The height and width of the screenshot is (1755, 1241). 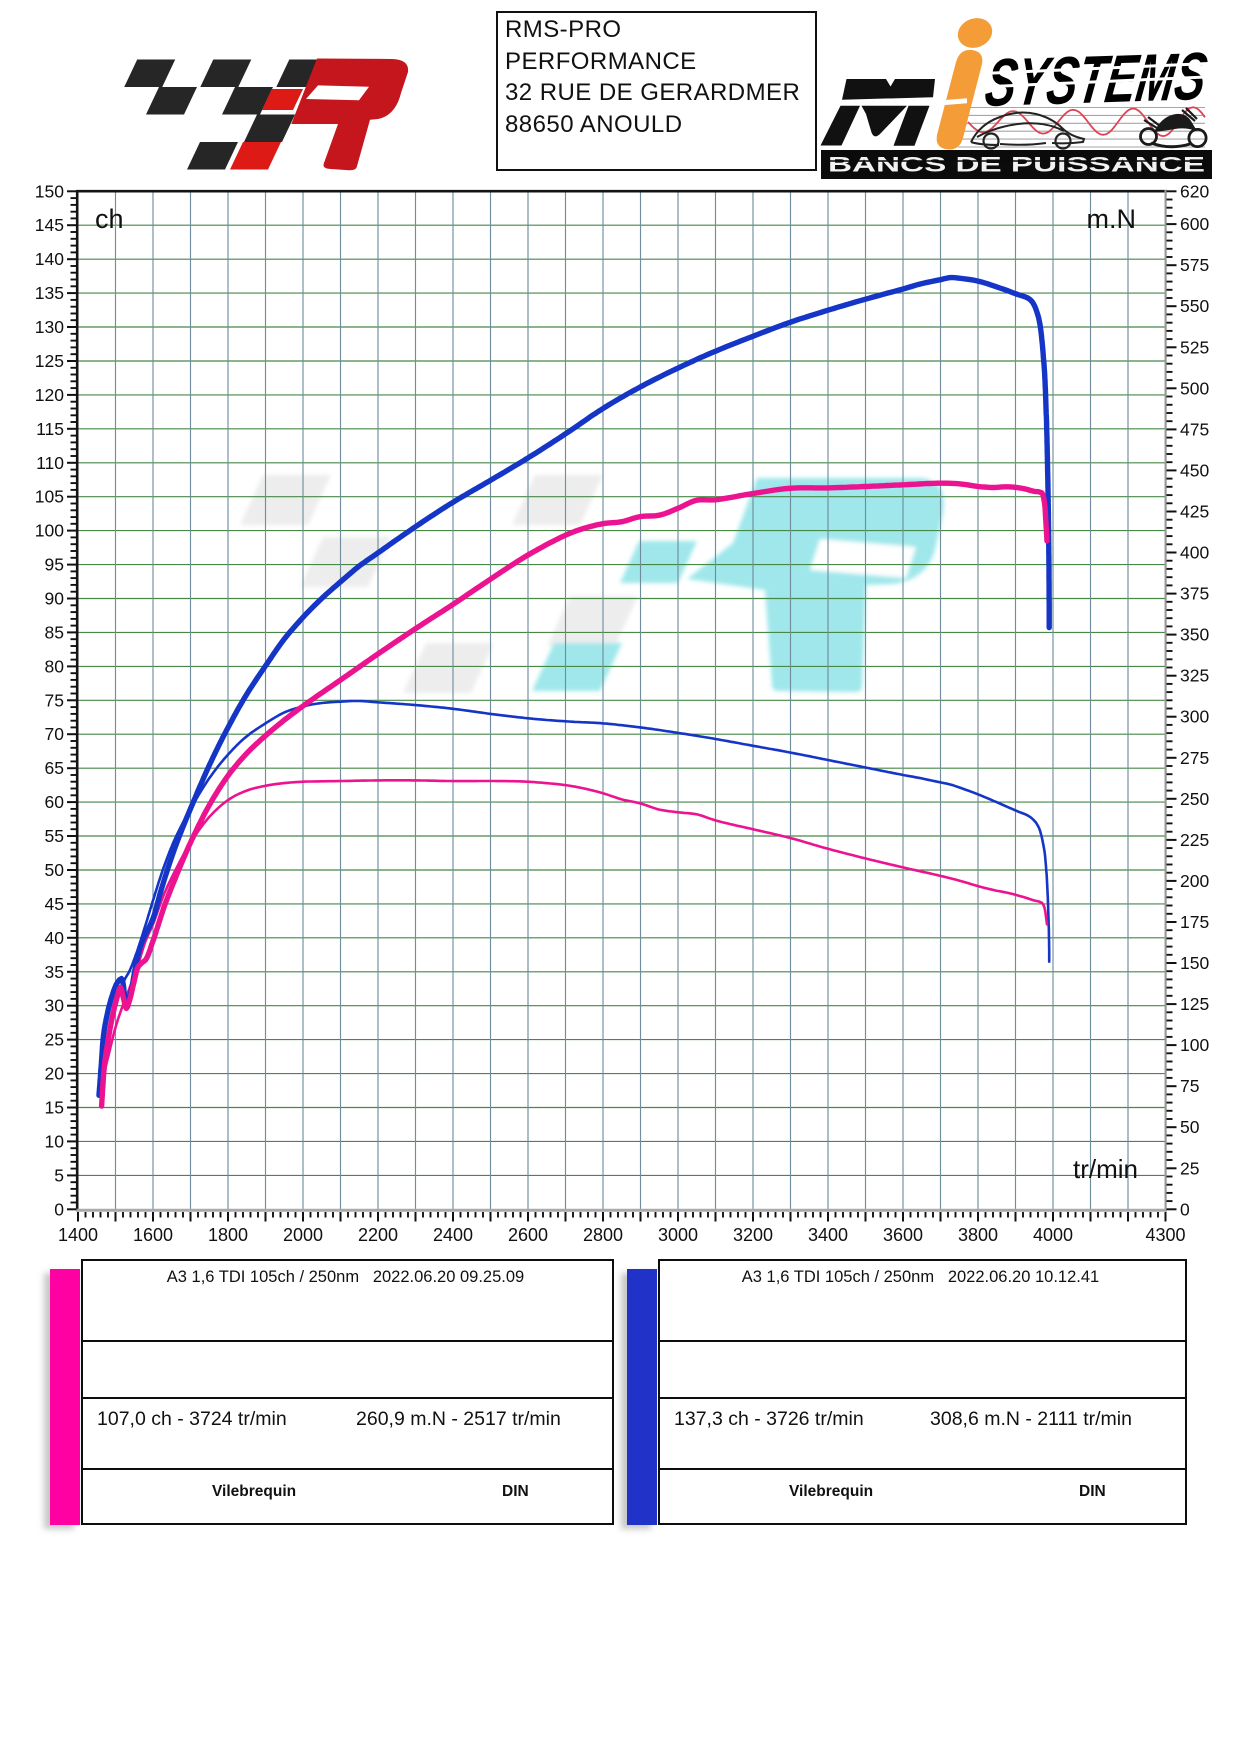 What do you see at coordinates (55, 938) in the screenshot?
I see `svg-text: 40` at bounding box center [55, 938].